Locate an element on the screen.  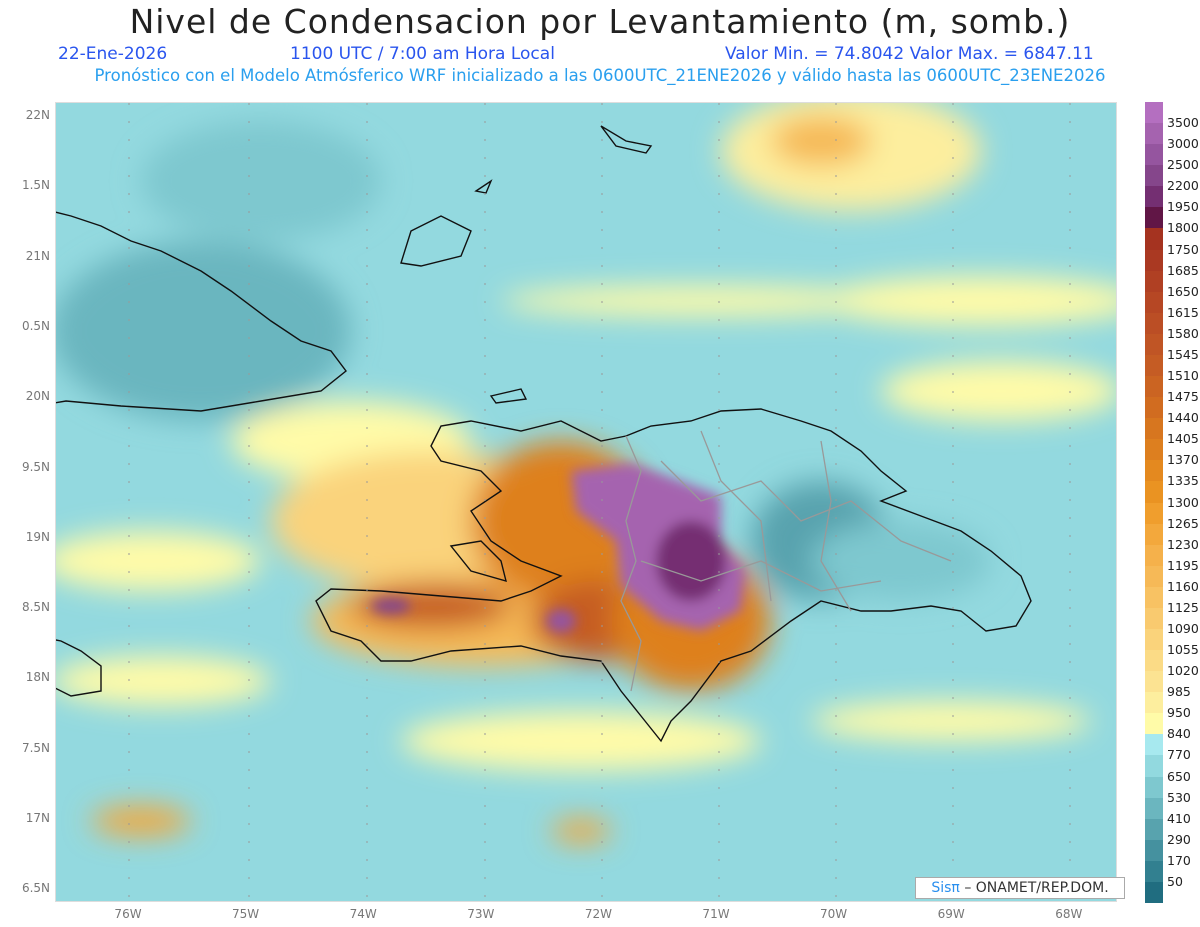
colorbar-label: 1615 is located at coordinates (1183, 312).